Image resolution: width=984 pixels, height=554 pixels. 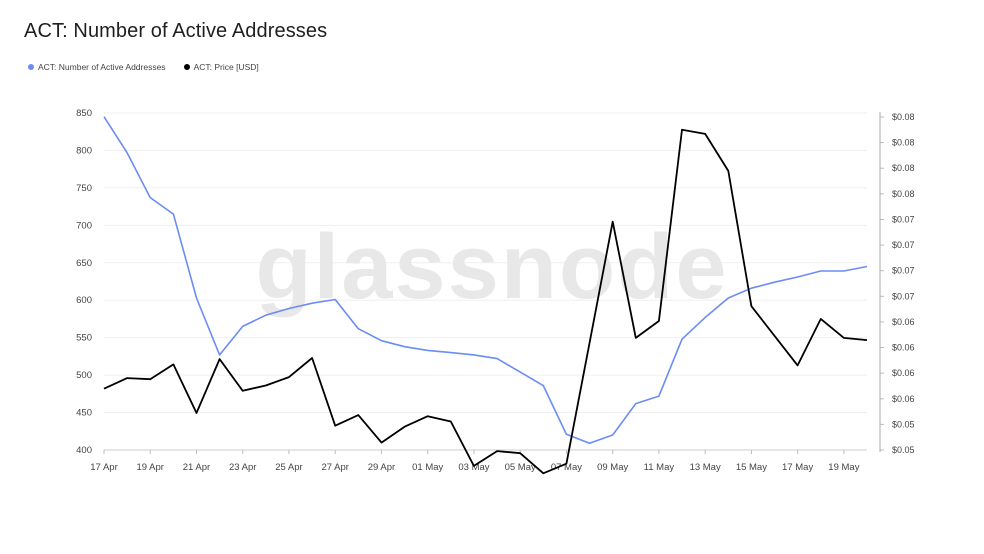 I want to click on x-tick-label: 21 Apr, so click(x=196, y=467).